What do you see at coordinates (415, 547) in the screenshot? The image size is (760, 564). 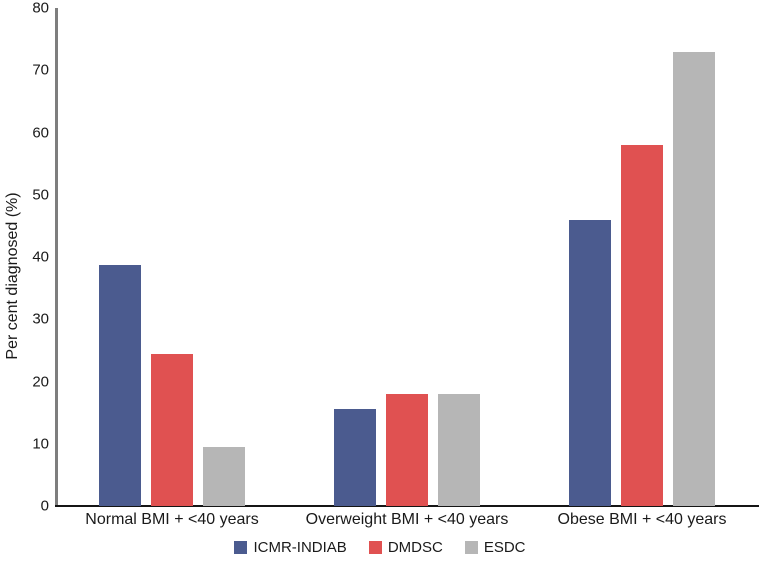 I see `legend-label-dmdsc: DMDSC` at bounding box center [415, 547].